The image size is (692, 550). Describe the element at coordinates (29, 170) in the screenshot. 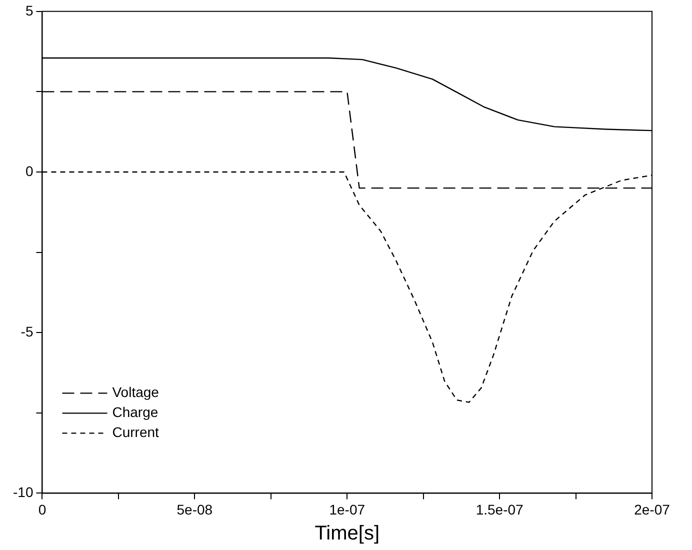

I see `y-tick-label: 0` at that location.